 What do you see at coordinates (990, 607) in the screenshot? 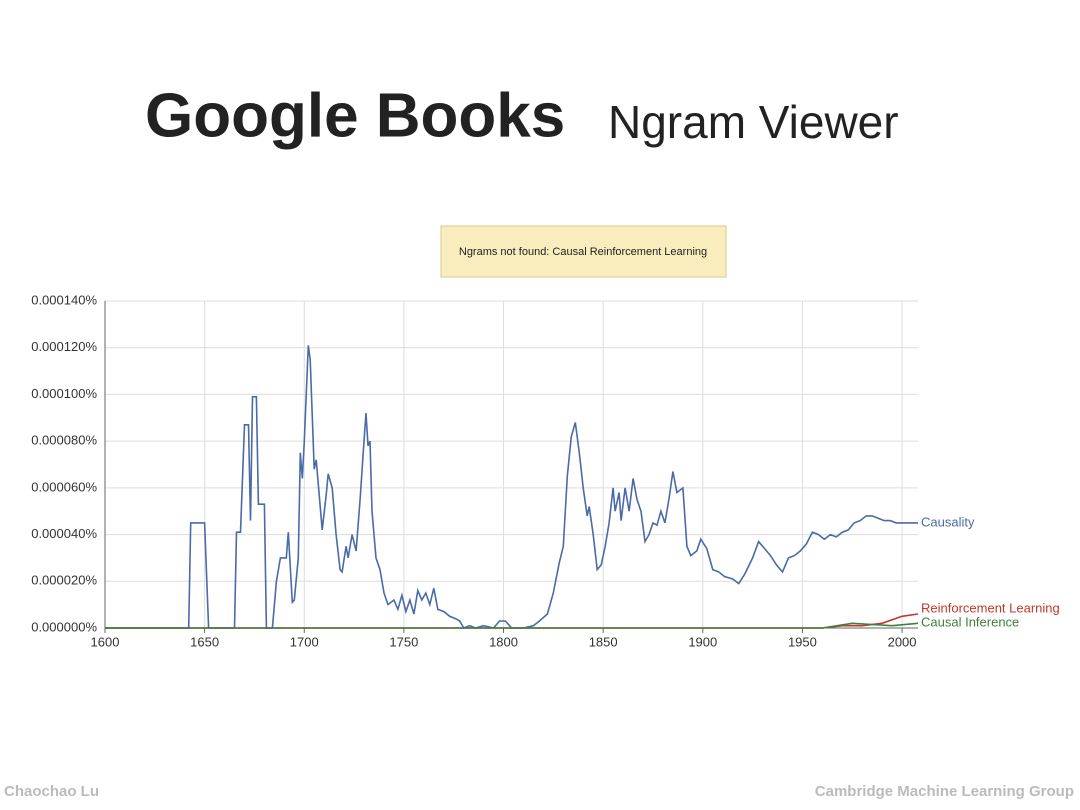
I see `series-label: Reinforcement Learning` at bounding box center [990, 607].